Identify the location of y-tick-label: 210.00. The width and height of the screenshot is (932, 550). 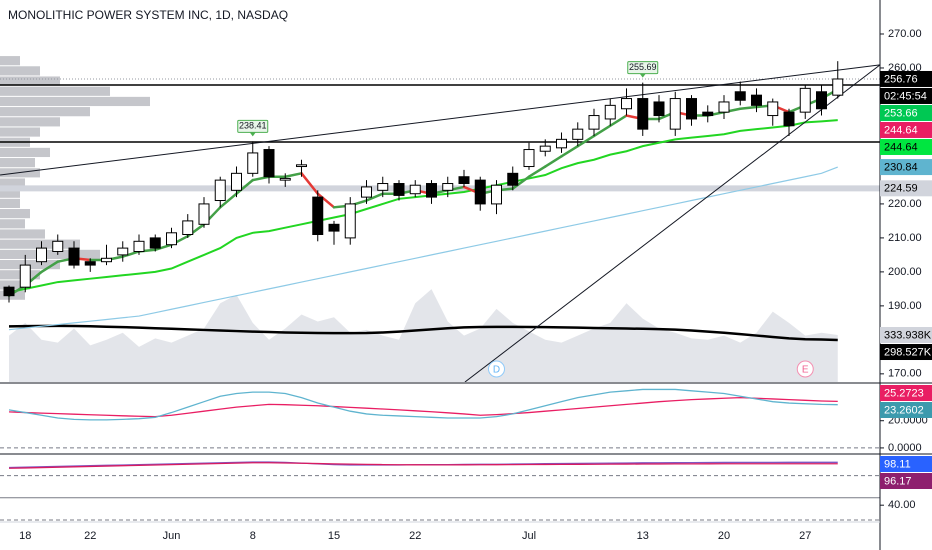
(905, 238).